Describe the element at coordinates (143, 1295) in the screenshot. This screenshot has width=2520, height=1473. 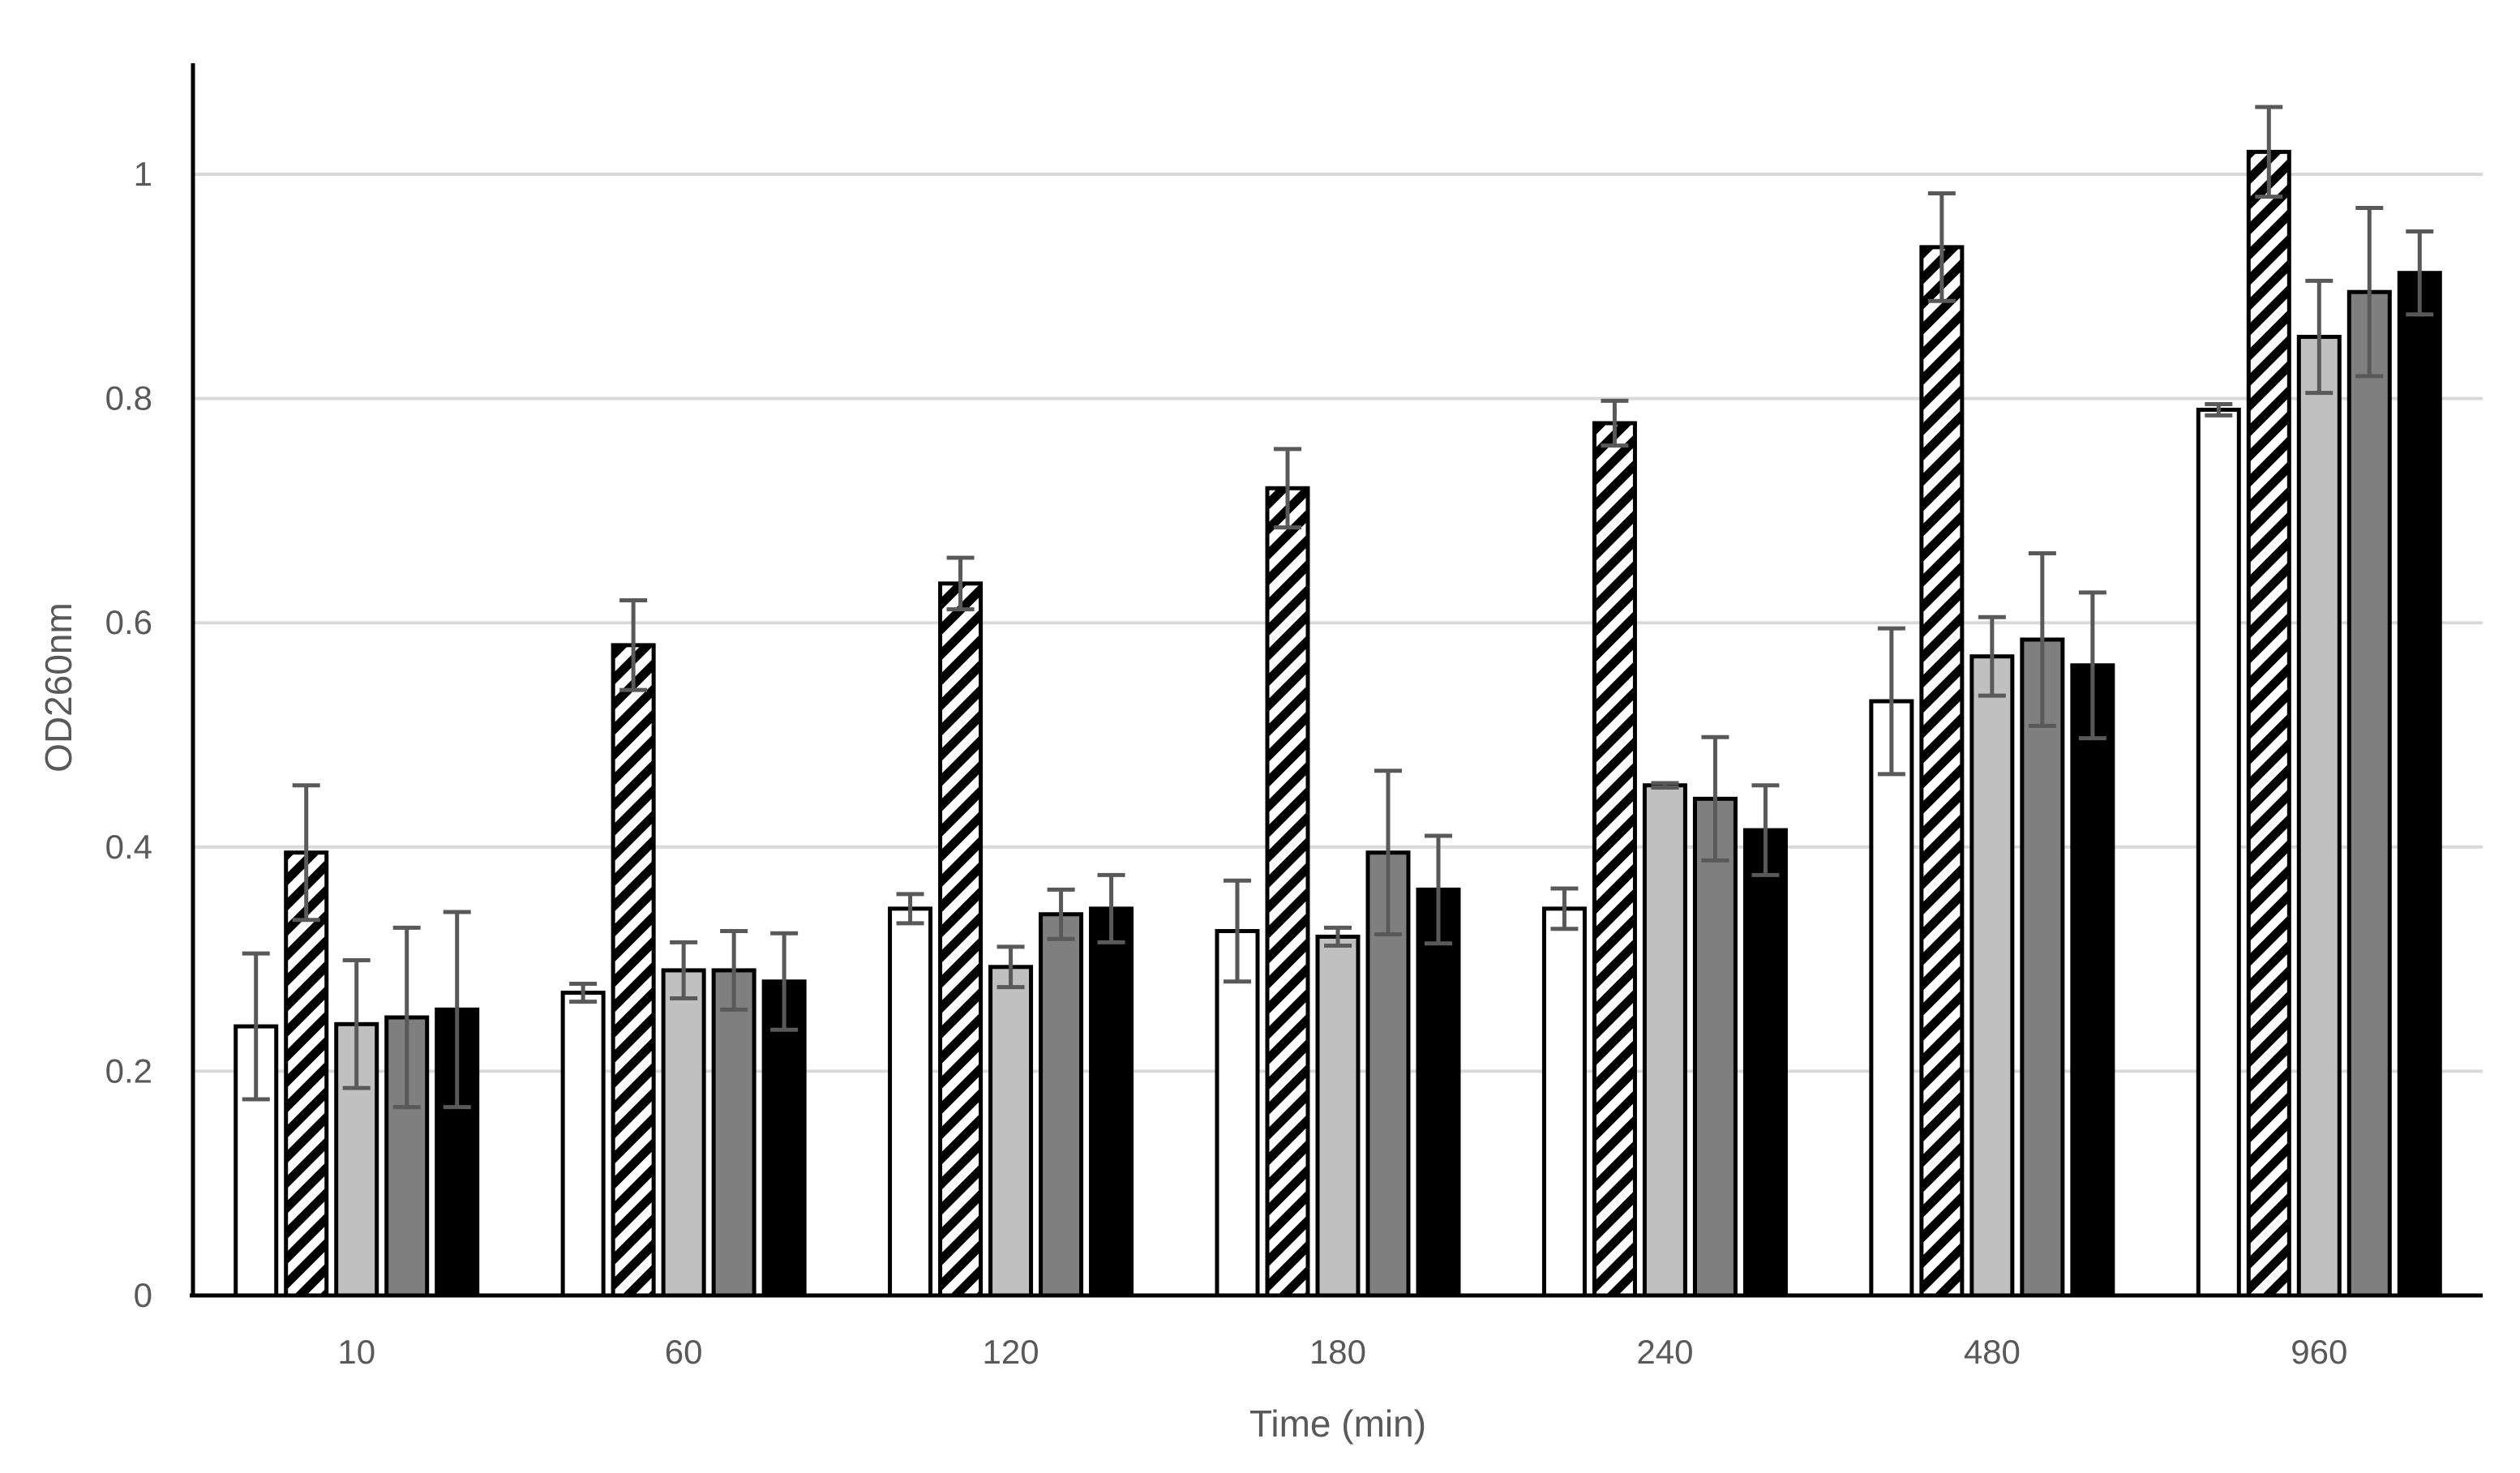
I see `y-tick-label: 0` at that location.